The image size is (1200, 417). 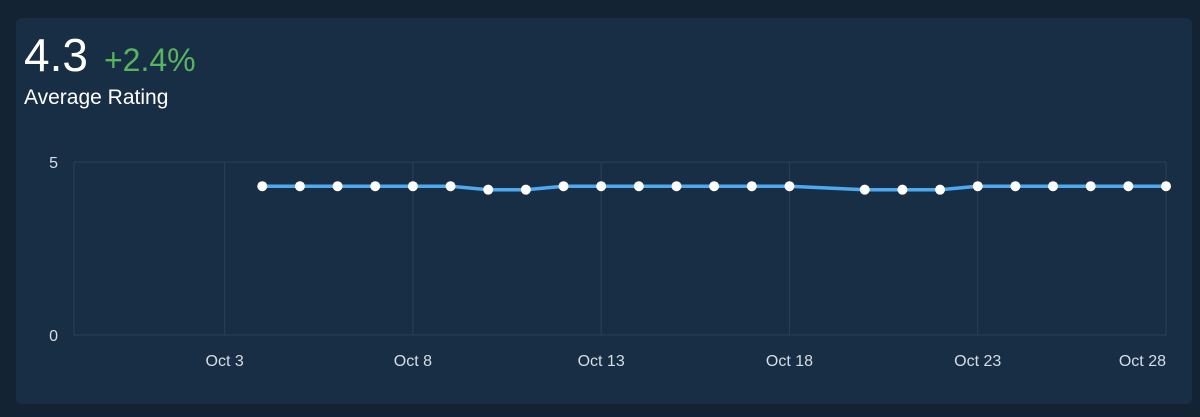 I want to click on x-tick-label: Oct 18, so click(x=789, y=361).